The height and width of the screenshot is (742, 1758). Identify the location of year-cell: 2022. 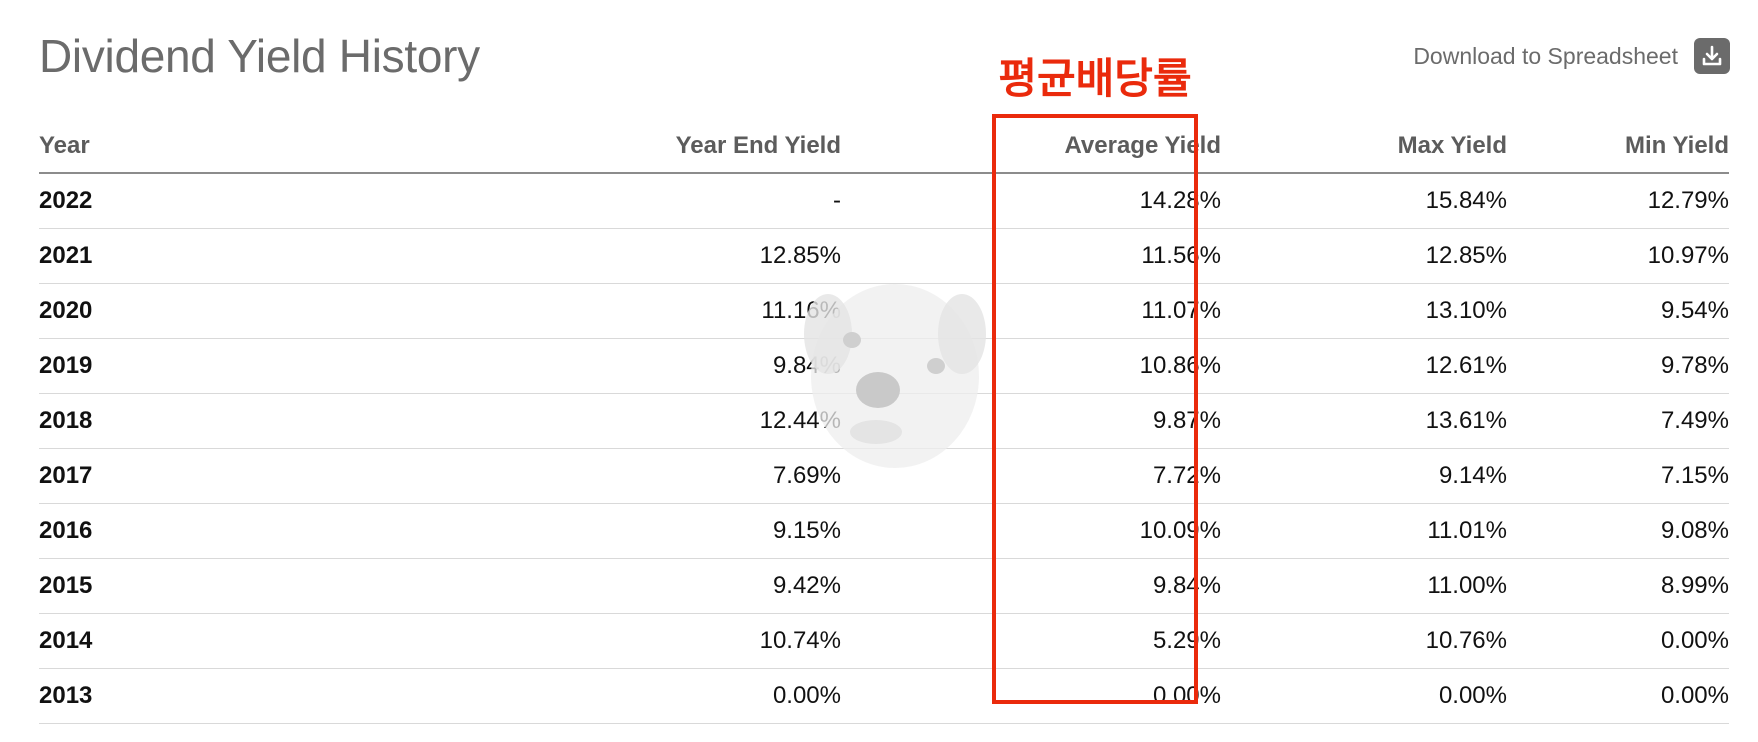
(66, 200).